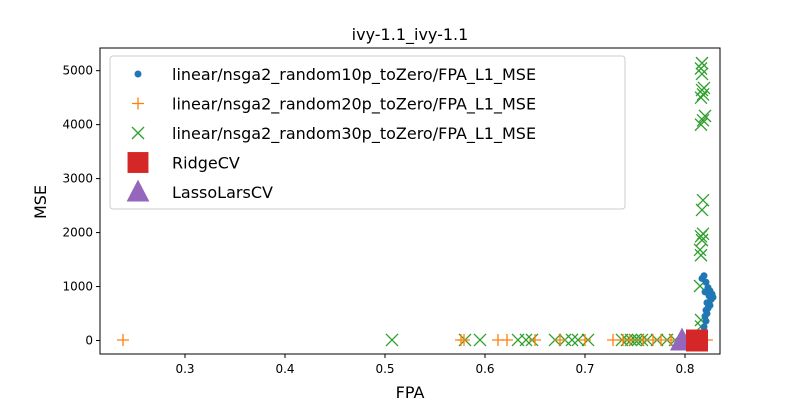 The width and height of the screenshot is (800, 404). I want to click on x-tick-label: 0.5, so click(384, 369).